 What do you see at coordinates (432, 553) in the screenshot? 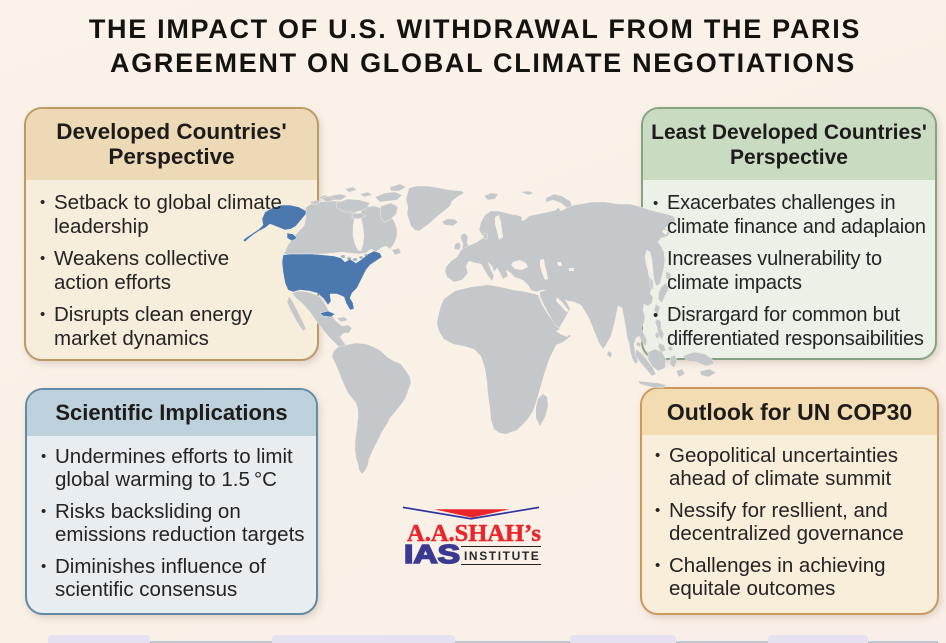
I see `svg-text: IAS` at bounding box center [432, 553].